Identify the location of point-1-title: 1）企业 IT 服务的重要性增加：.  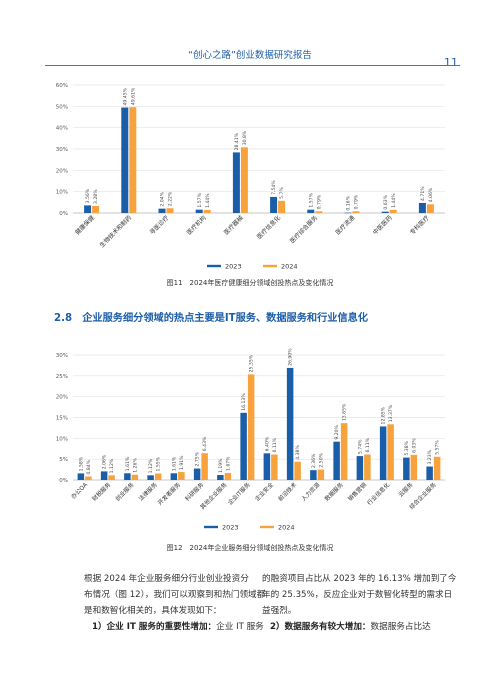
(154, 627).